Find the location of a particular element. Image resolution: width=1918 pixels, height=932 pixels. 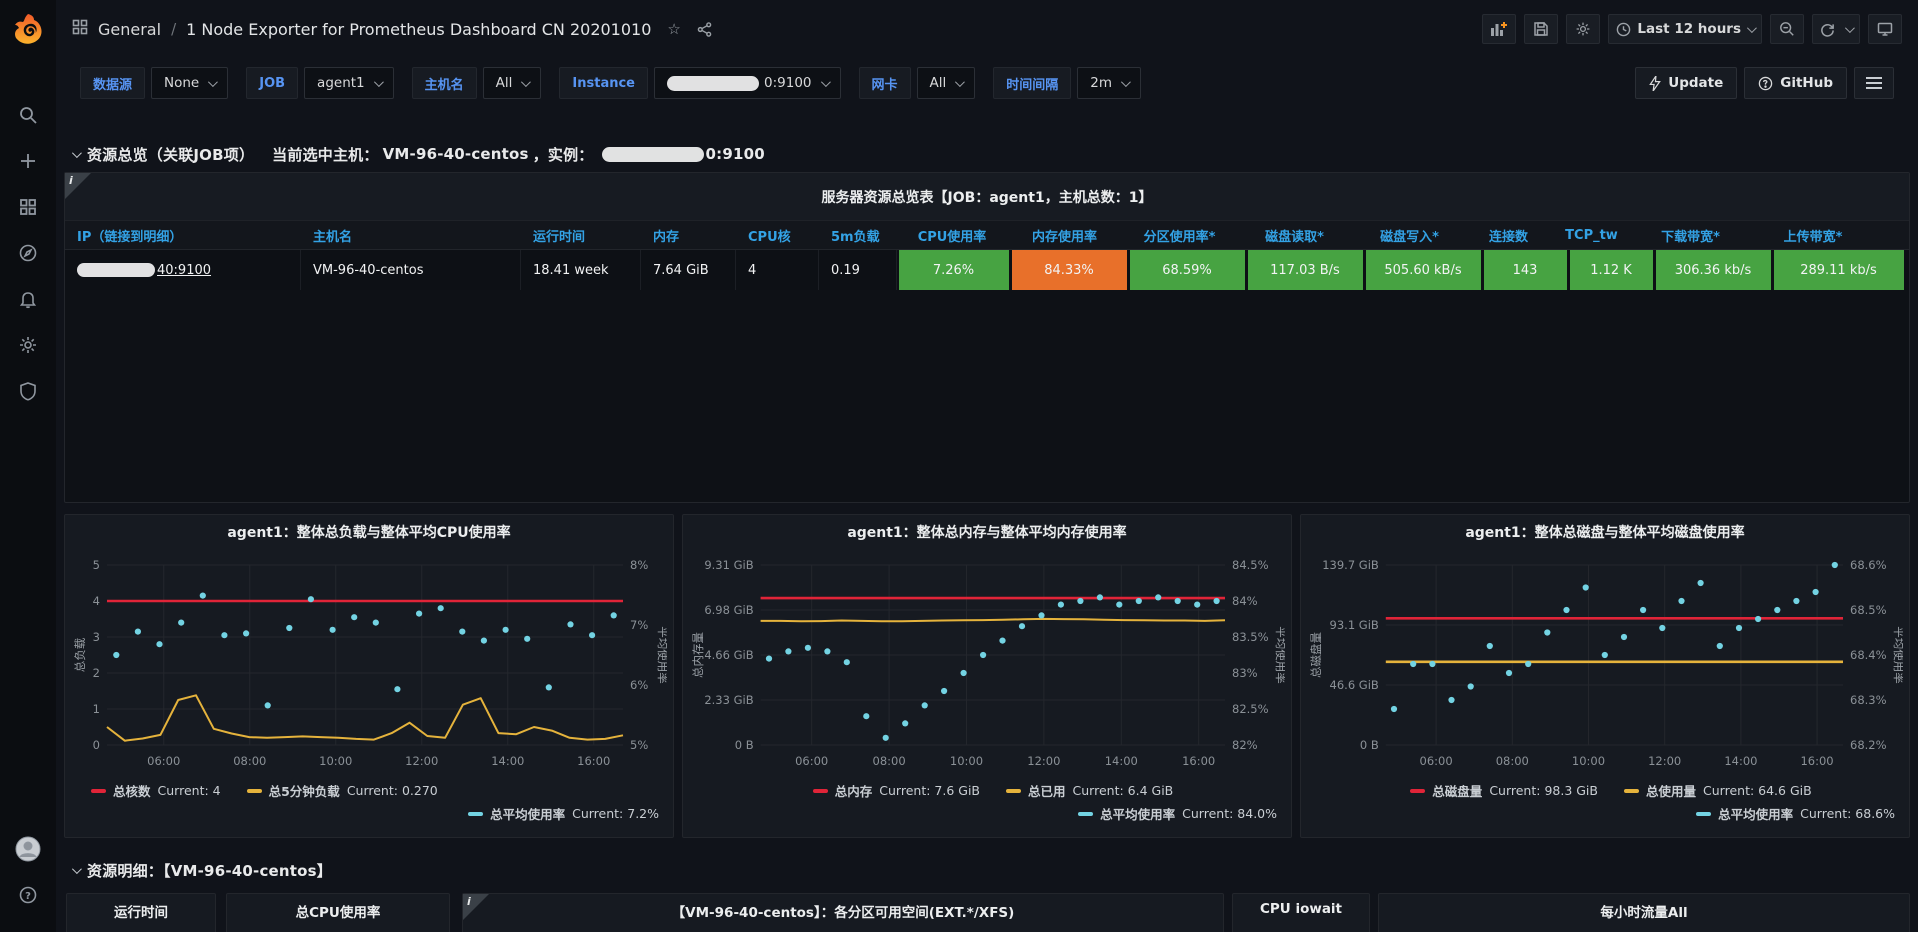

column-header: 运行时间 is located at coordinates (559, 237).